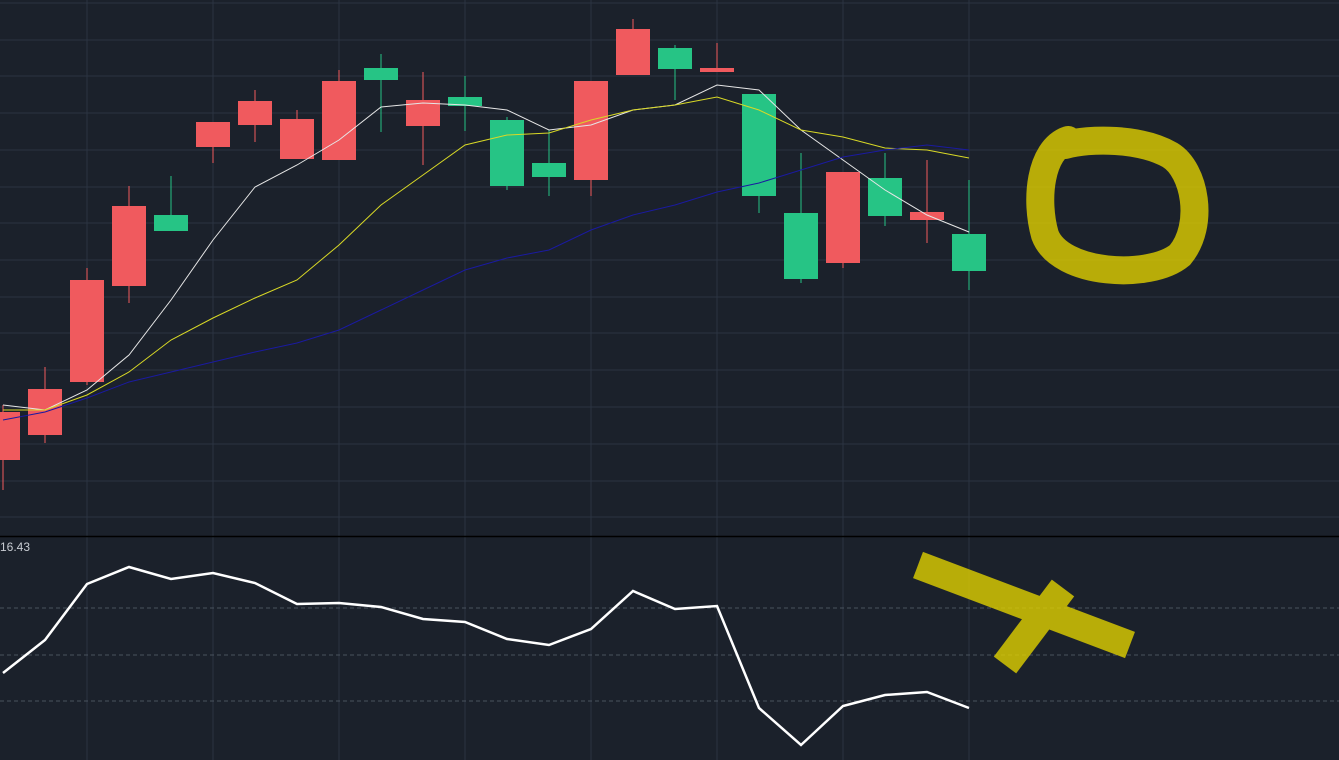 This screenshot has height=760, width=1339. What do you see at coordinates (1117, 205) in the screenshot?
I see `circle-mark` at bounding box center [1117, 205].